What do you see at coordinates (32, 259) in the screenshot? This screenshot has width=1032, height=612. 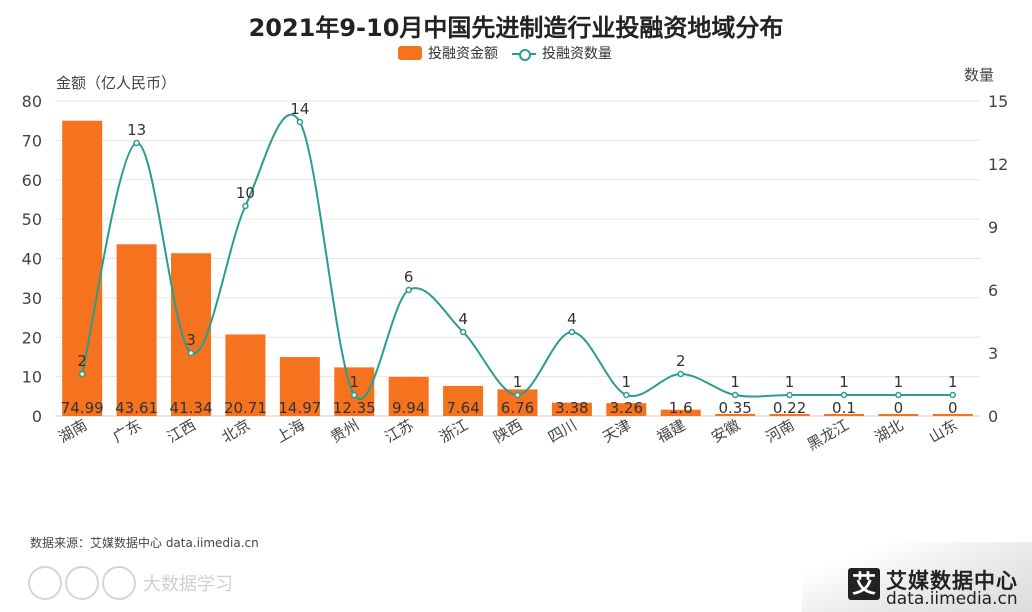 I see `y-left-tick-label: 40` at bounding box center [32, 259].